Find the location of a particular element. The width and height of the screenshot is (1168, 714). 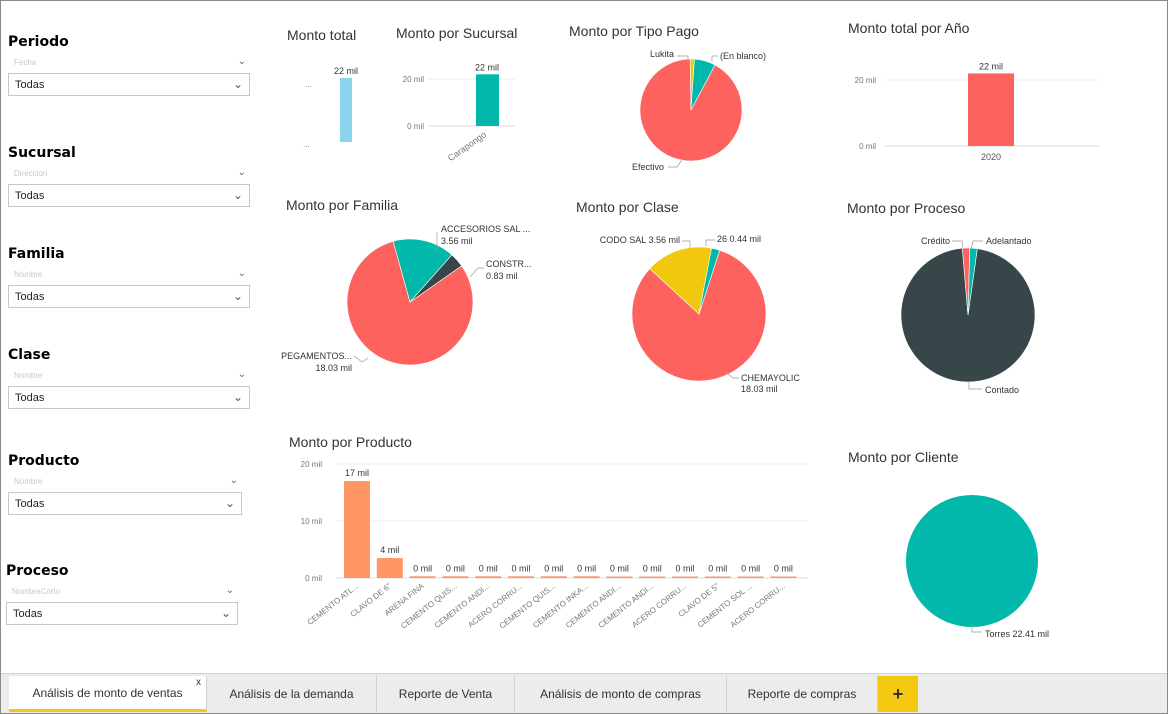

chart-familia is located at coordinates (410, 302).